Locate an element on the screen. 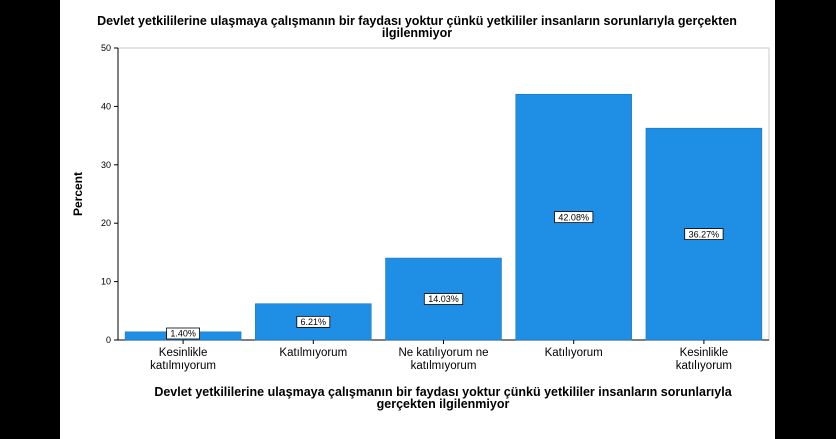 This screenshot has width=836, height=439. y-tick-label: 10 is located at coordinates (106, 282).